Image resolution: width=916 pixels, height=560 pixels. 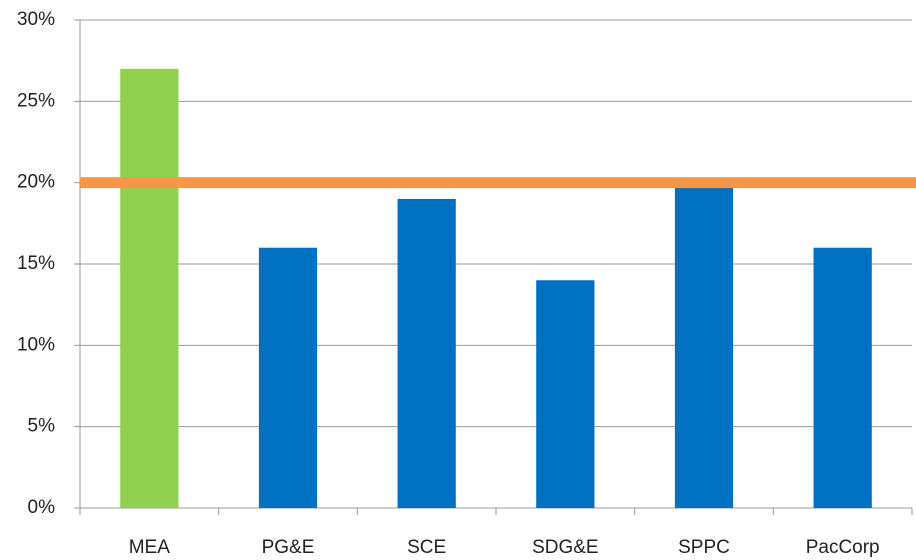 What do you see at coordinates (36, 263) in the screenshot?
I see `y-tick-label: 15%` at bounding box center [36, 263].